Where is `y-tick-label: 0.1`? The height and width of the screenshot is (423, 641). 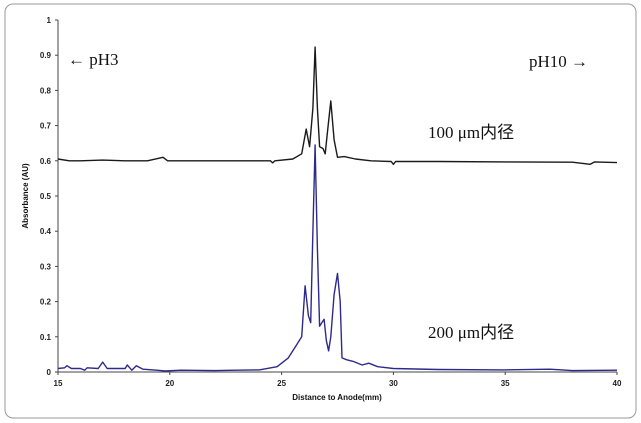
y-tick-label: 0.1 is located at coordinates (46, 337).